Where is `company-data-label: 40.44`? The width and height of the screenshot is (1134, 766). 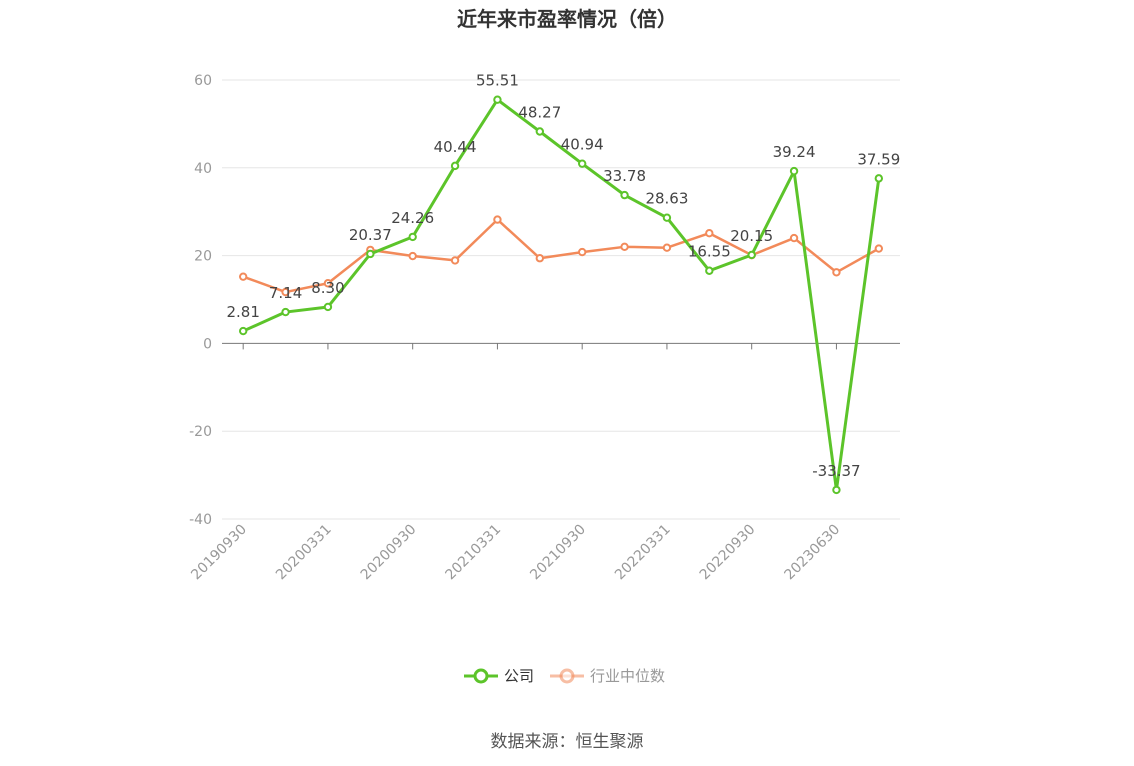
company-data-label: 40.44 is located at coordinates (455, 147).